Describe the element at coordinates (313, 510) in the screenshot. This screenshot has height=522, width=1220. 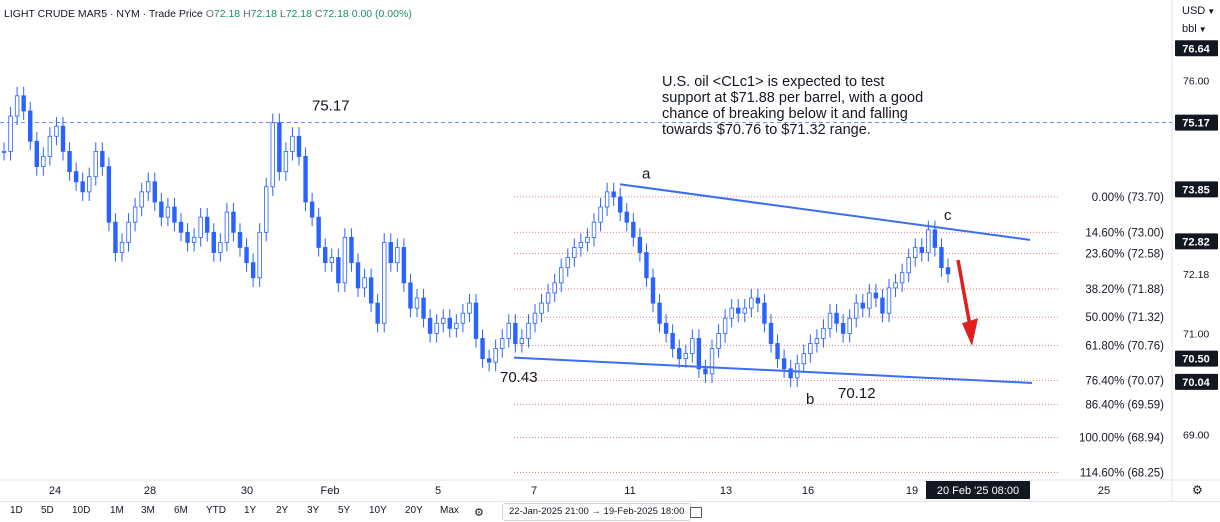
I see `range-button-3y: 3Y` at that location.